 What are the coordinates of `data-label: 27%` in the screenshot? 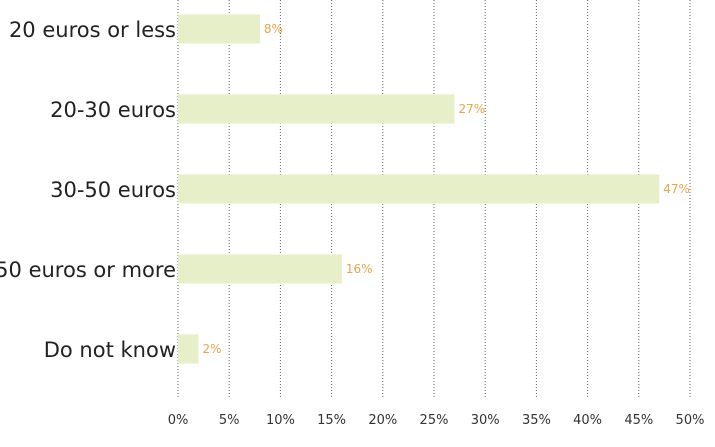 It's located at (471, 109).